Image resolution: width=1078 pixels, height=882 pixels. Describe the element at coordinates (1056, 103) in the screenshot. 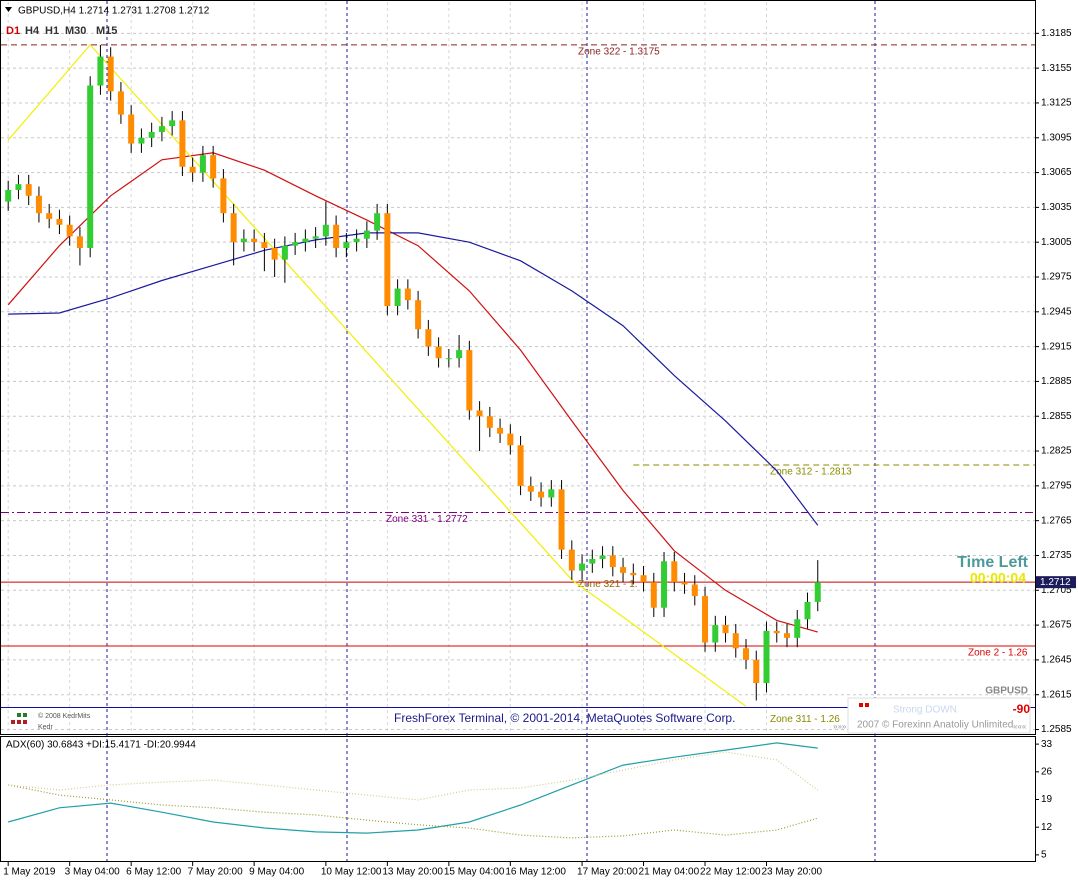

I see `y-tick-label: 1.3125` at that location.